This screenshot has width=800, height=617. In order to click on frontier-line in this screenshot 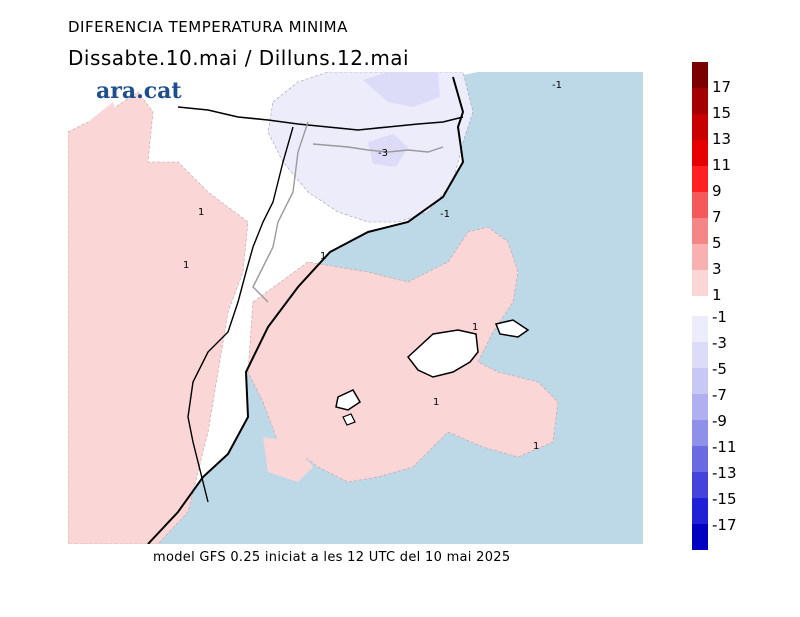, I will do `click(320, 118)`.